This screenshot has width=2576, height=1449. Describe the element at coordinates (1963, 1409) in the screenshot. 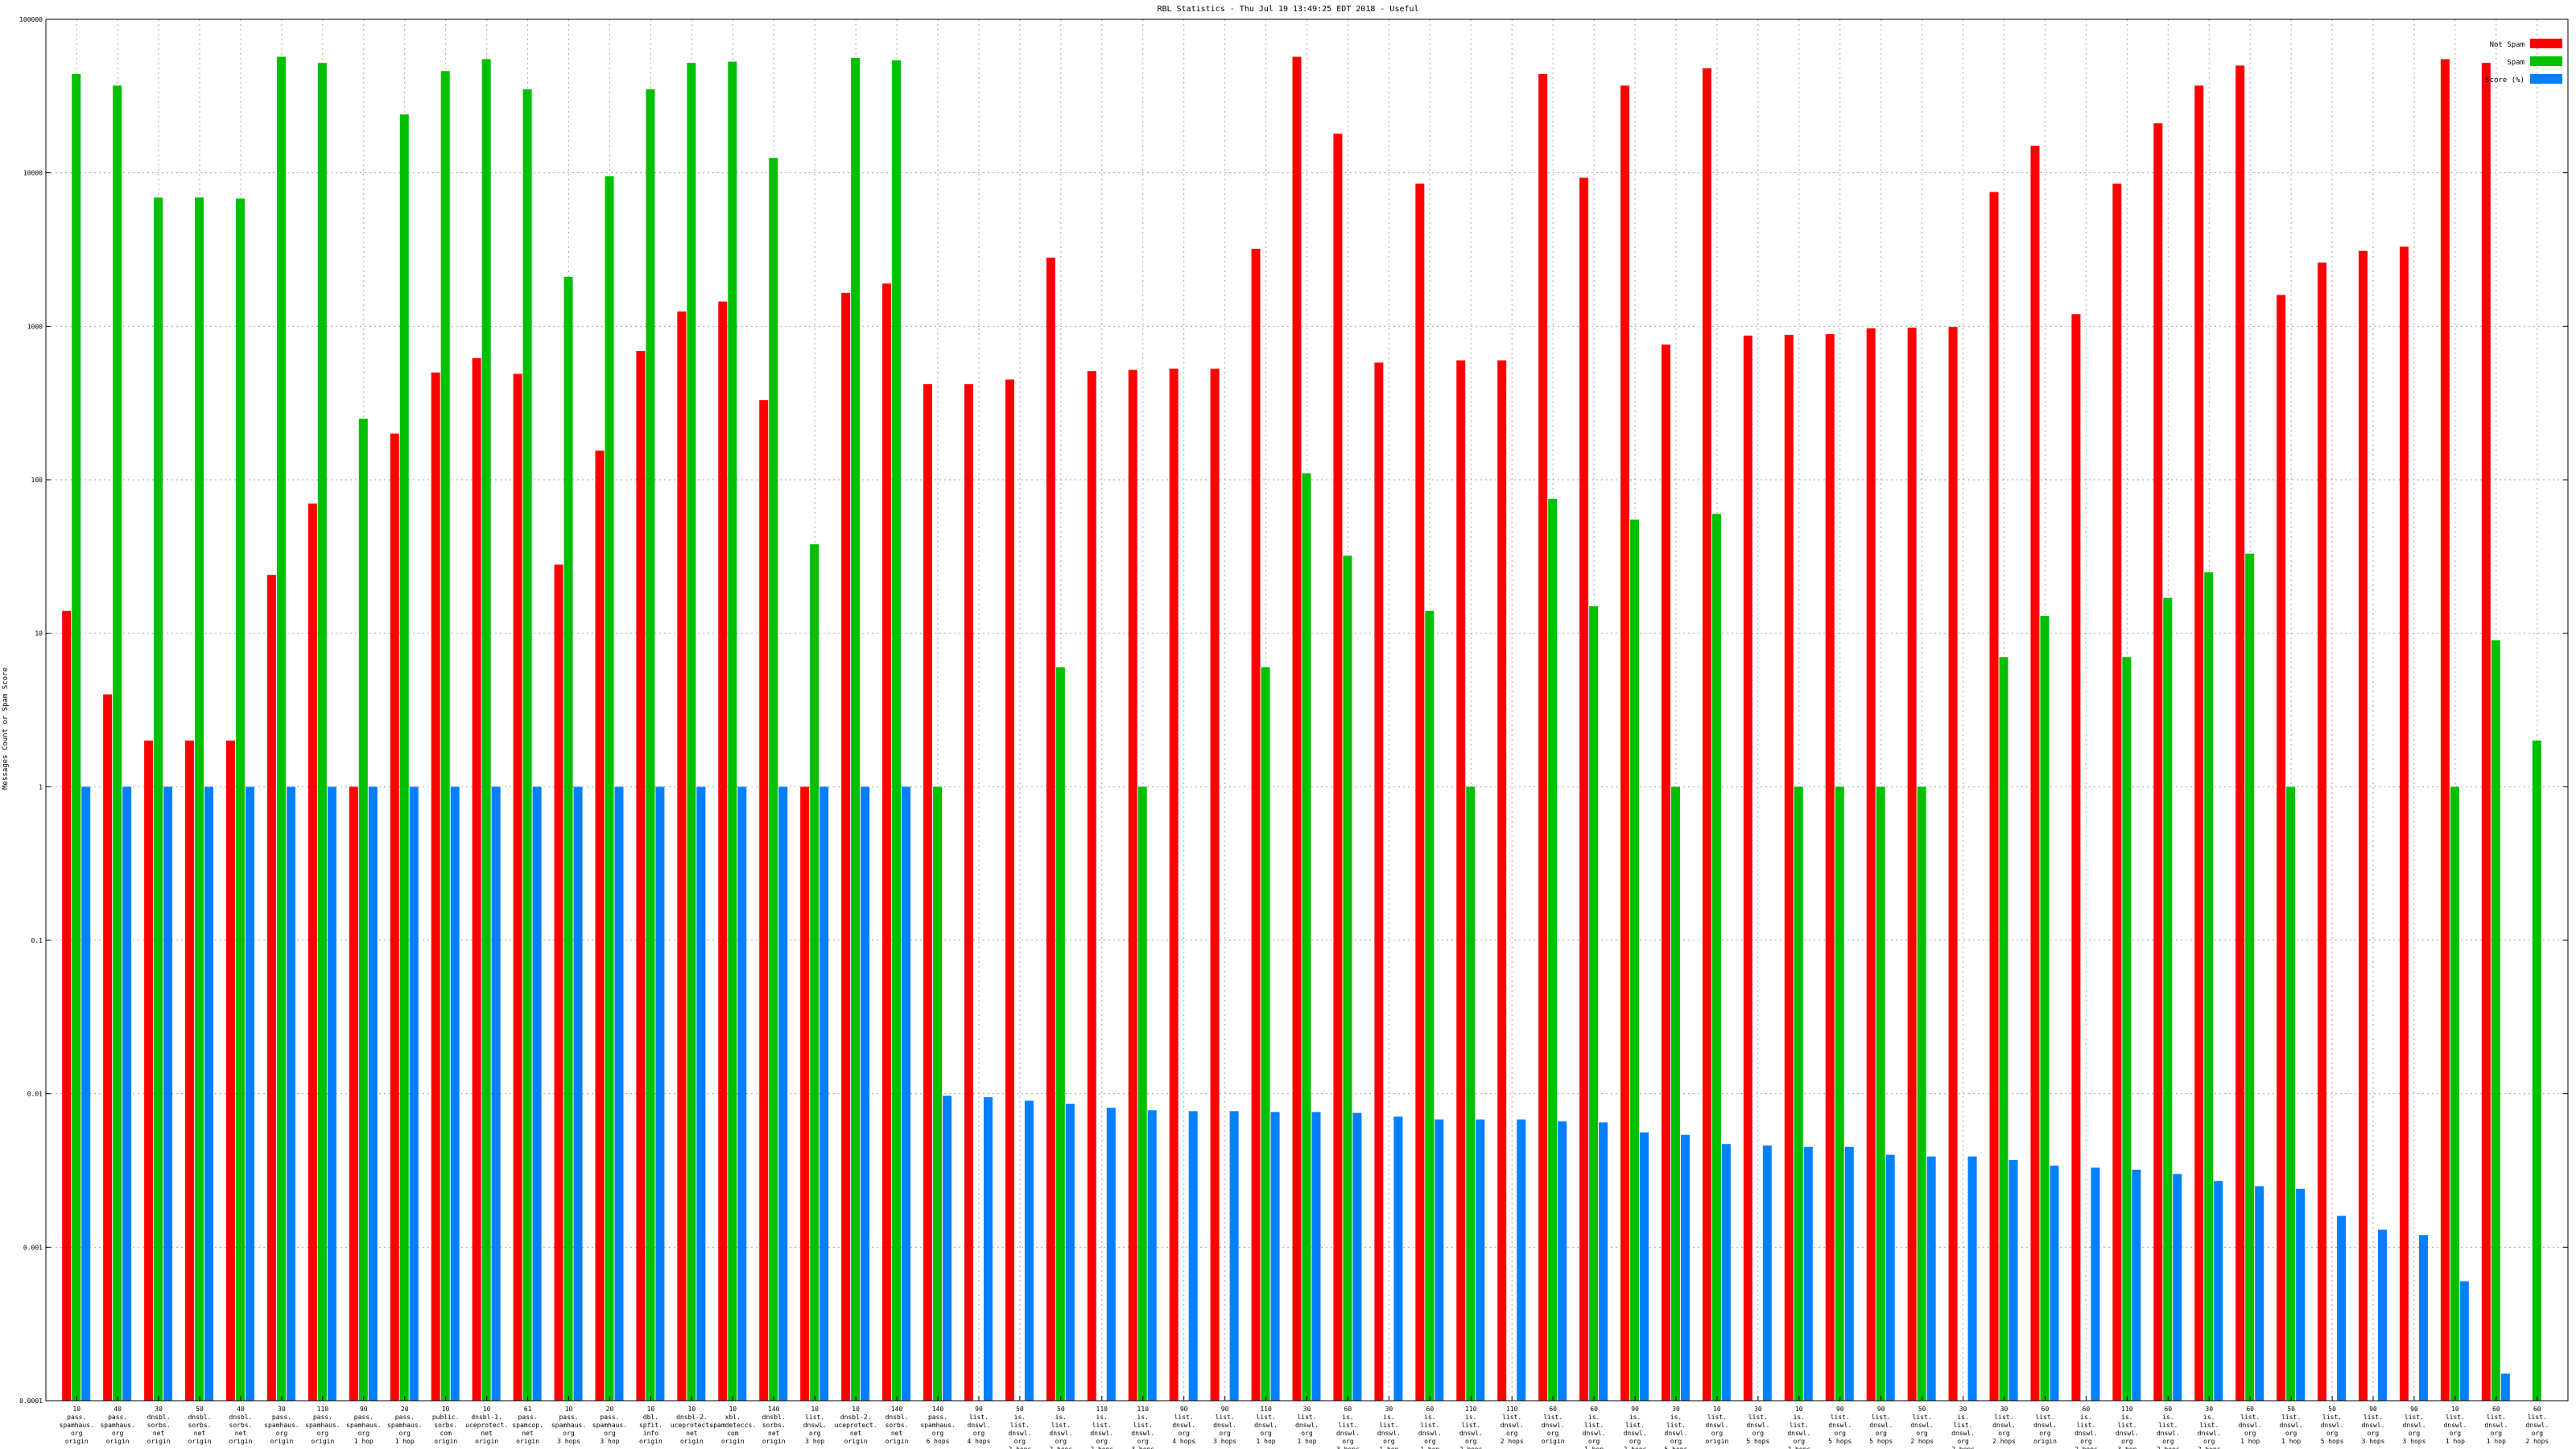

I see `x-tick-label: 30` at that location.